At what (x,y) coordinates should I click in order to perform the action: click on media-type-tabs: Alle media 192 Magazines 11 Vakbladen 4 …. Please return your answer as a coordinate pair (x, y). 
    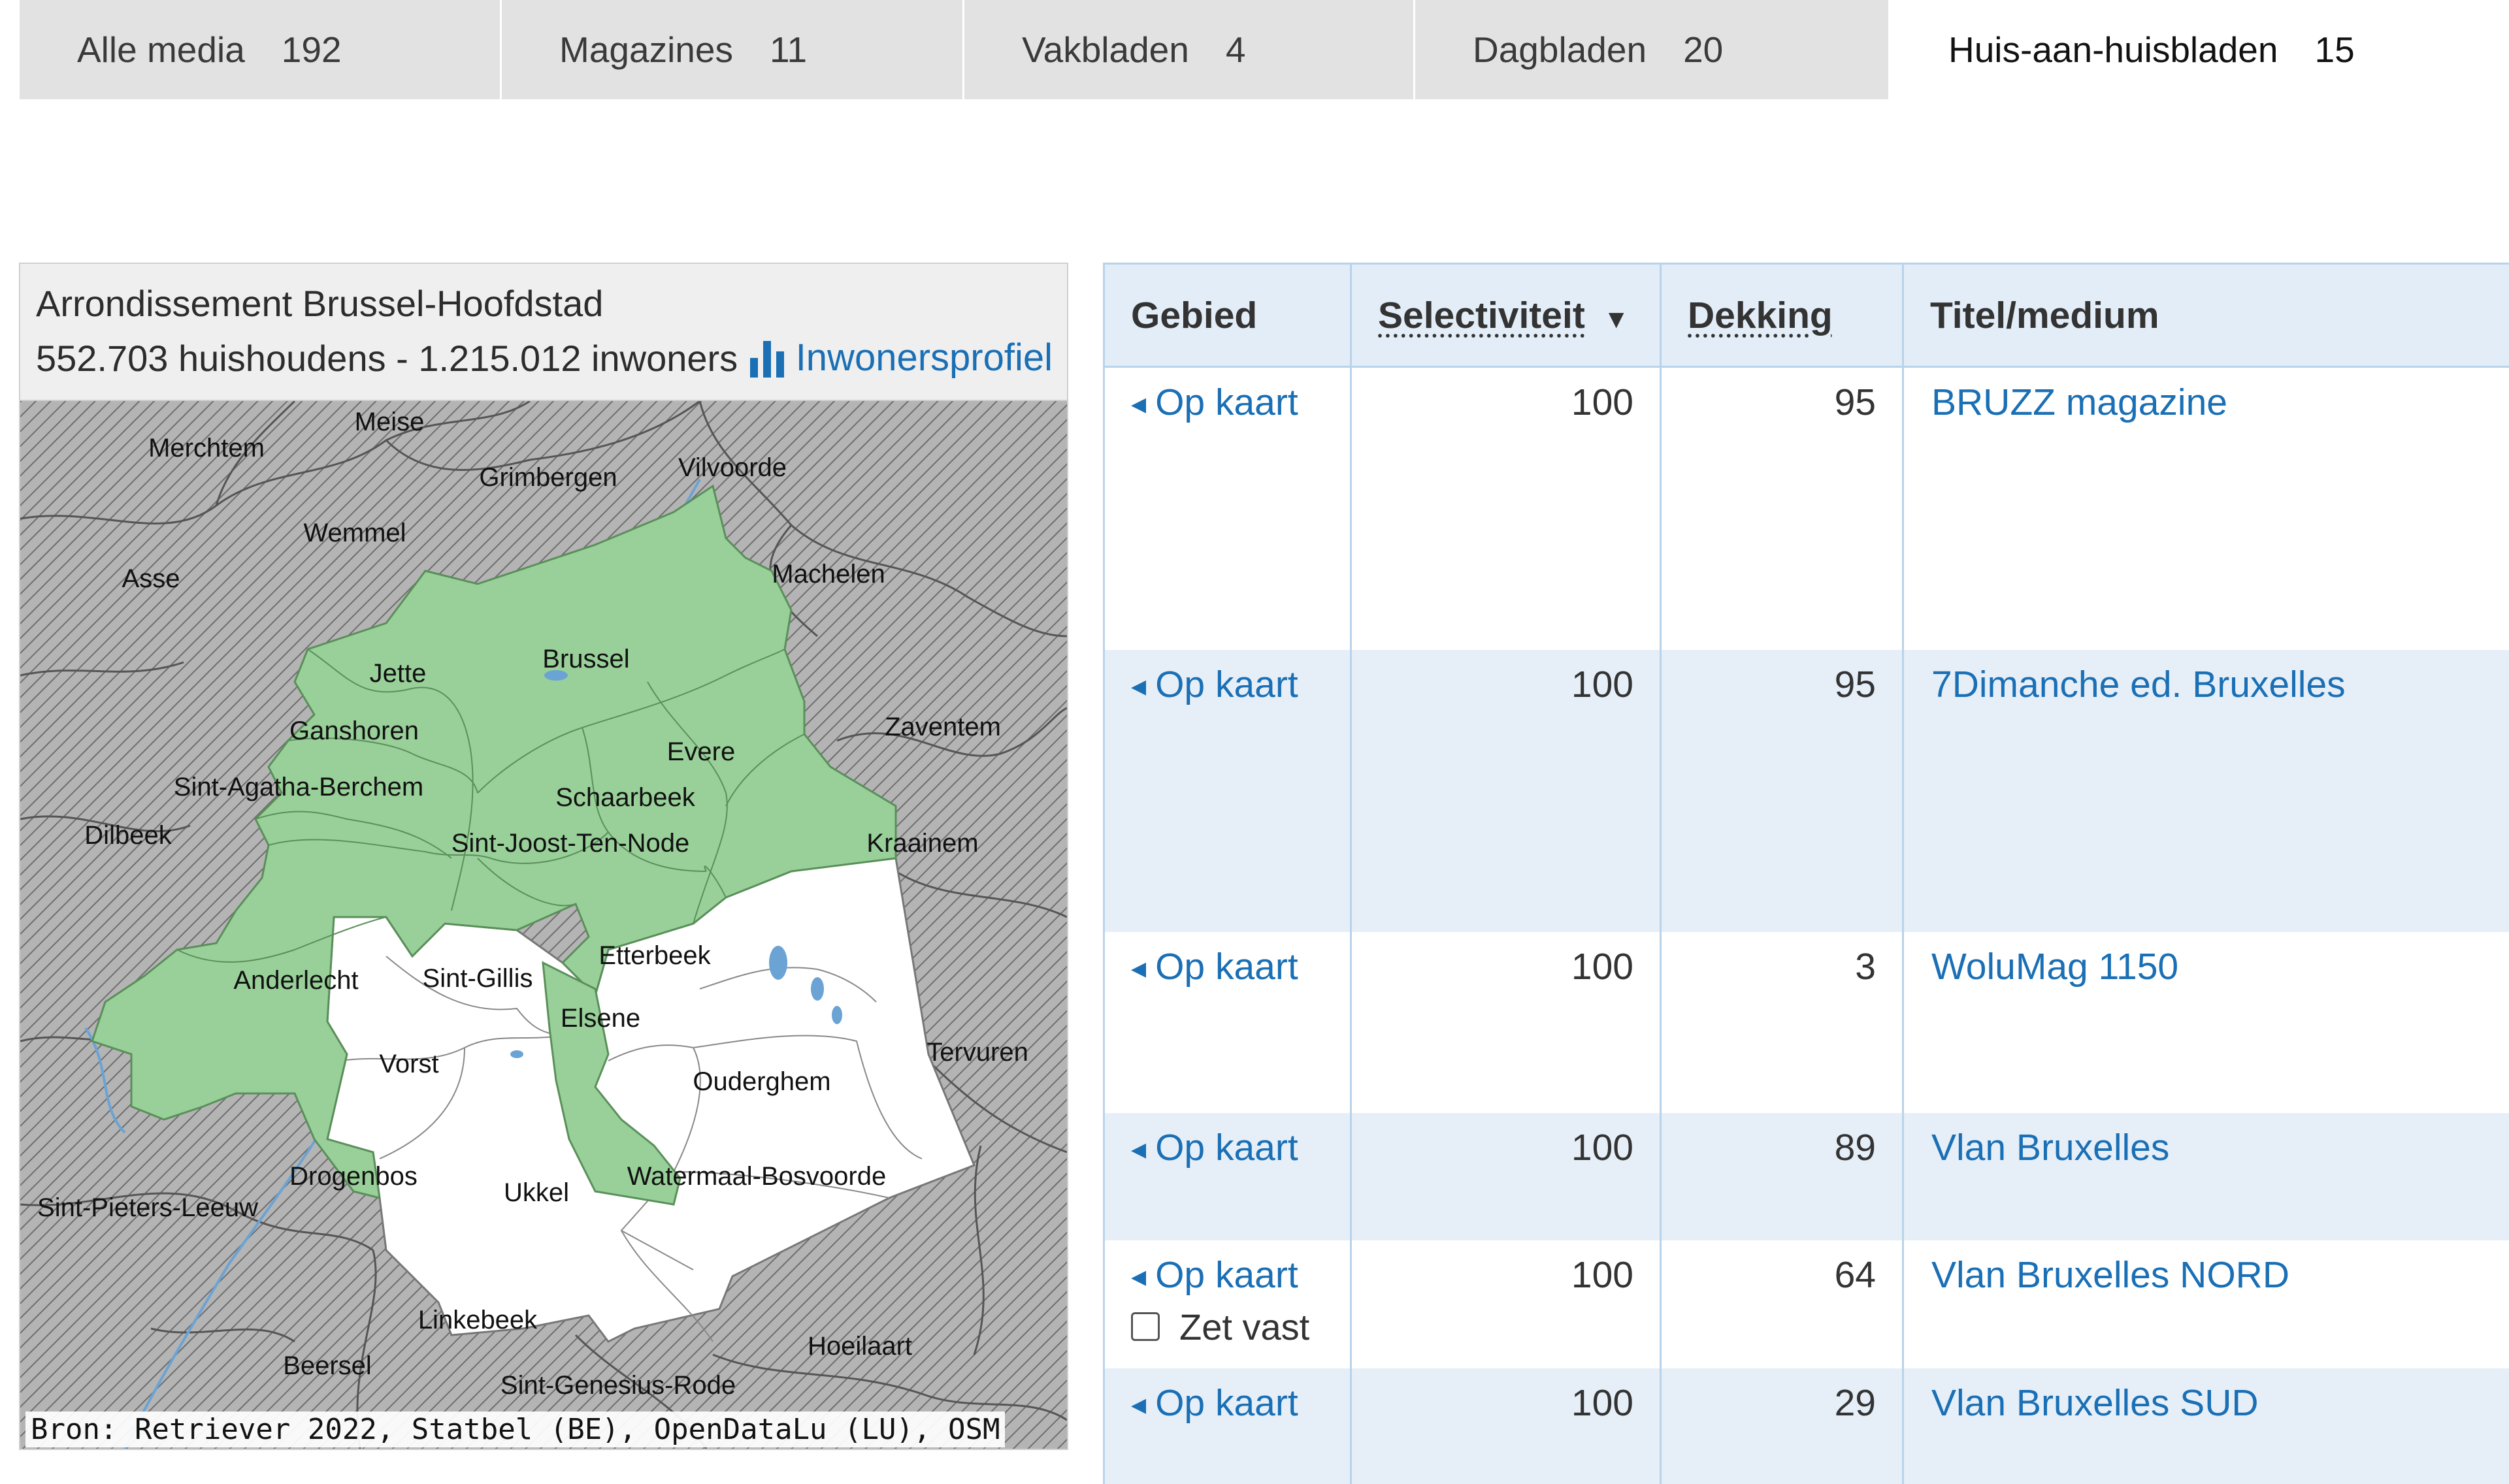
    Looking at the image, I should click on (1254, 49).